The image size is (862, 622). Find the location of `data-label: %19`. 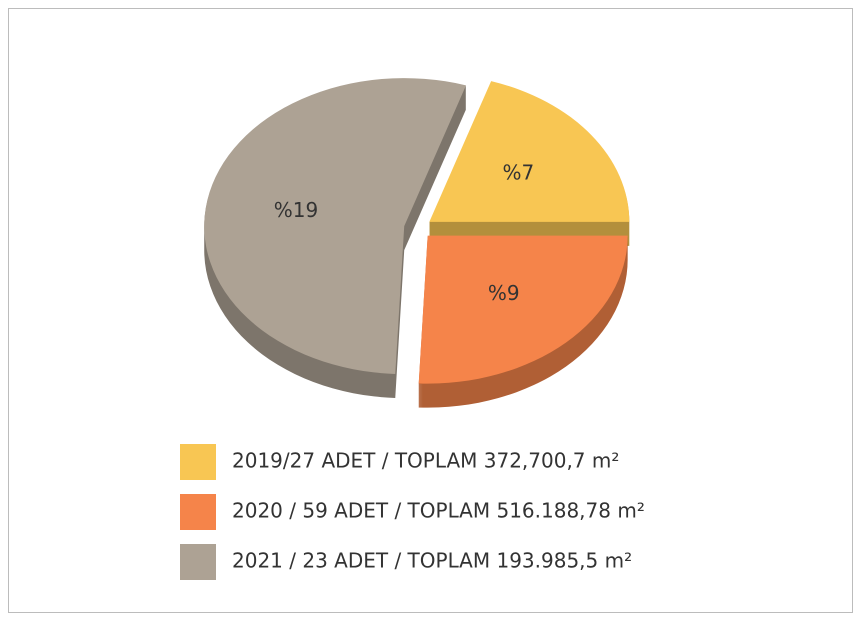

data-label: %19 is located at coordinates (296, 210).